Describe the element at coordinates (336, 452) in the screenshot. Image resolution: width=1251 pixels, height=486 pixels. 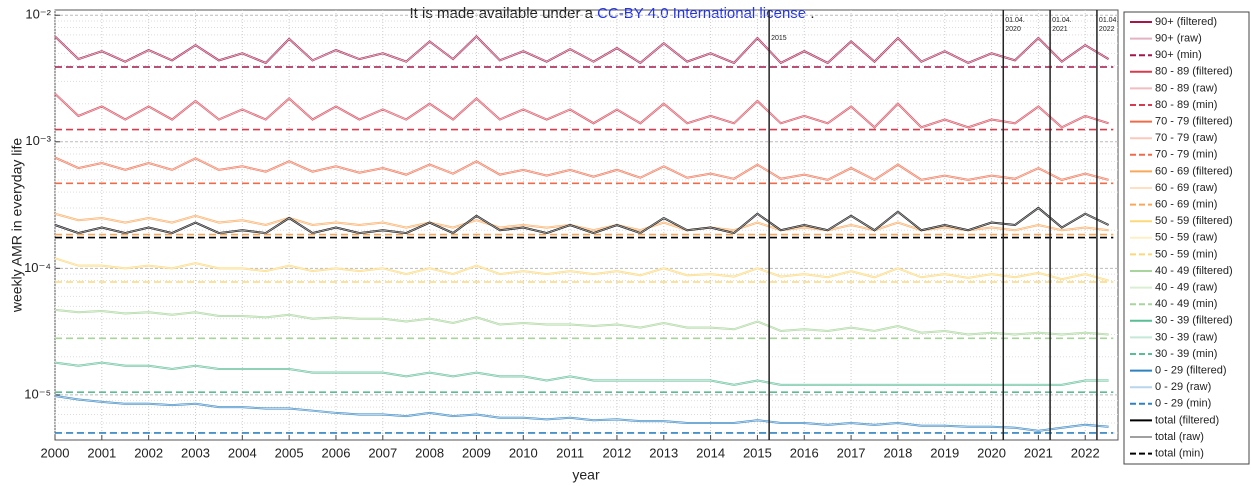
I see `x-tick-label: 2006` at that location.